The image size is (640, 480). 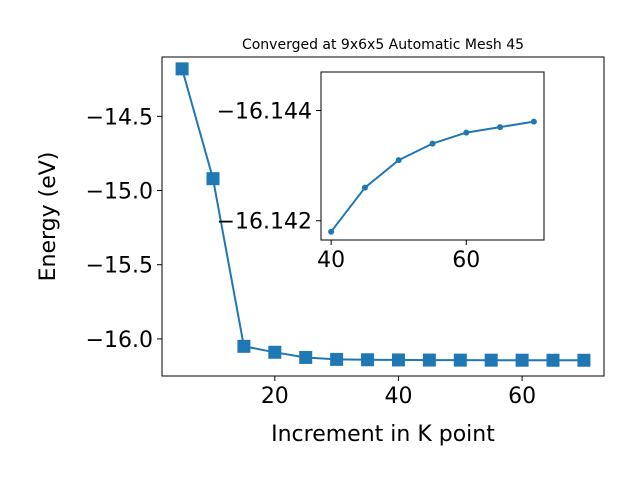 What do you see at coordinates (119, 117) in the screenshot?
I see `y-tick-label: −14.5` at bounding box center [119, 117].